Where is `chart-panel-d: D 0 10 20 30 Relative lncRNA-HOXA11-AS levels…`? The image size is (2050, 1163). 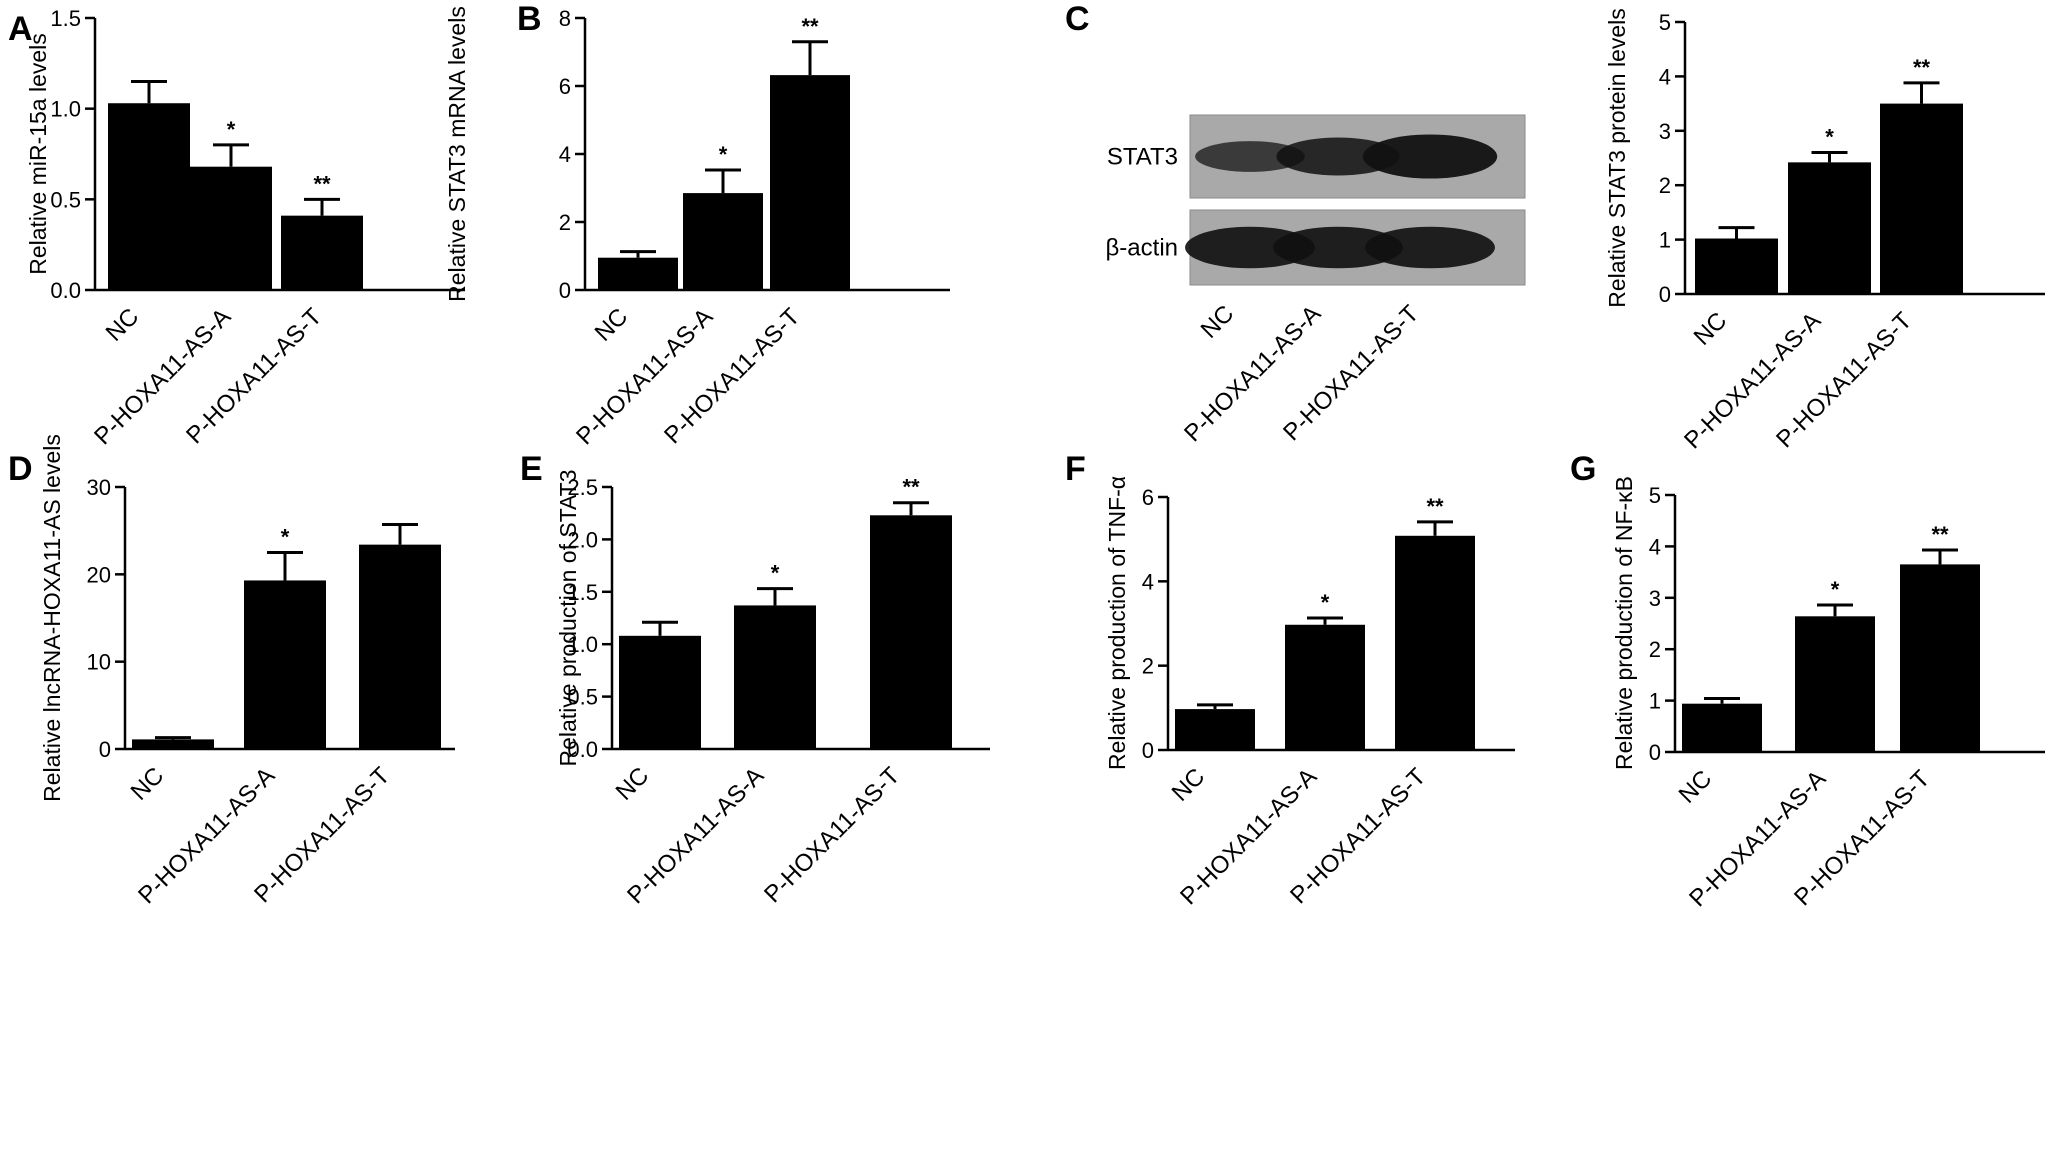 chart-panel-d: D 0 10 20 30 Relative lncRNA-HOXA11-AS levels… is located at coordinates (231, 671).